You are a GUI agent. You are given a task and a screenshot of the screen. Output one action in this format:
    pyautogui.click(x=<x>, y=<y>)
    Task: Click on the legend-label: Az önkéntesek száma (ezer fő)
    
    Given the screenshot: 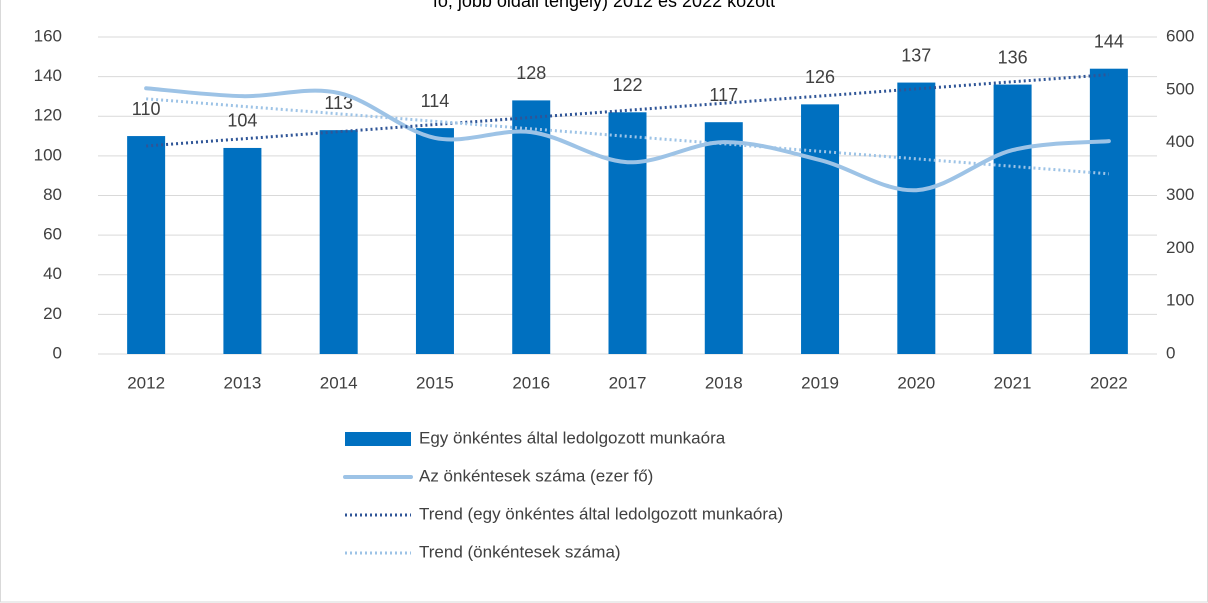 What is the action you would take?
    pyautogui.click(x=536, y=475)
    